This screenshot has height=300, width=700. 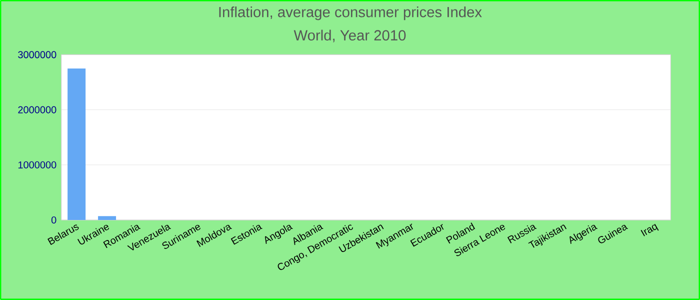 What do you see at coordinates (53, 220) in the screenshot?
I see `y-tick-label: 0` at bounding box center [53, 220].